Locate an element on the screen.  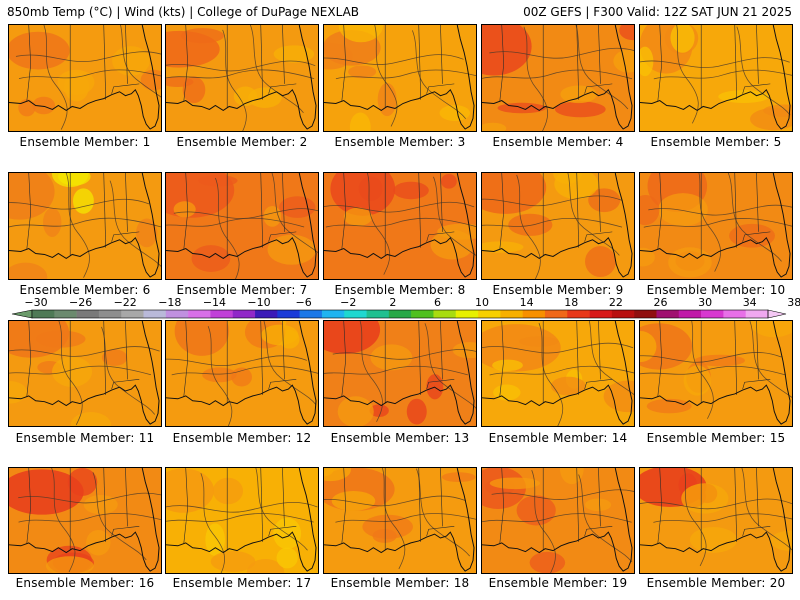
colorbar-tick-label: 2 is located at coordinates (392, 302).